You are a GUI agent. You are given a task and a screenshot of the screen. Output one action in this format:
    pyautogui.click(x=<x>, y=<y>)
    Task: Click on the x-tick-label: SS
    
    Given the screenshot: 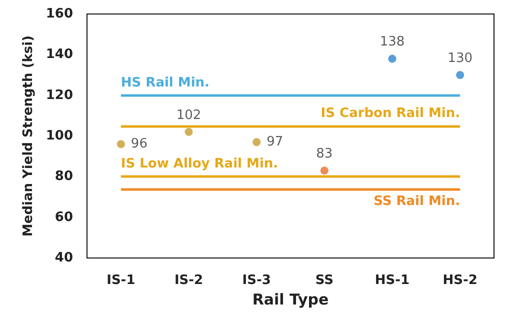 What is the action you would take?
    pyautogui.click(x=324, y=280)
    